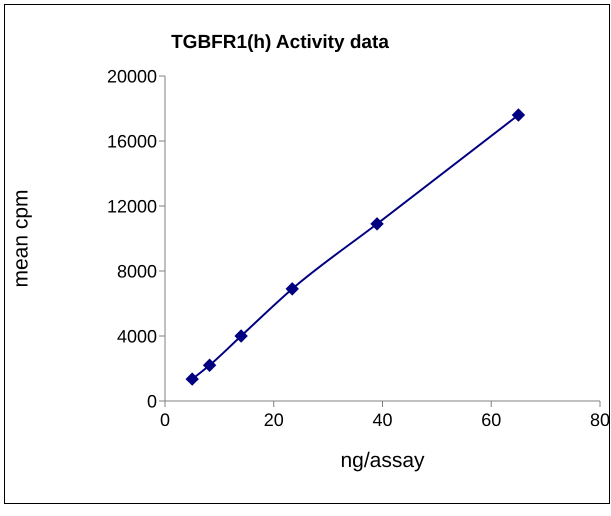  What do you see at coordinates (600, 420) in the screenshot?
I see `x-tick-label: 80` at bounding box center [600, 420].